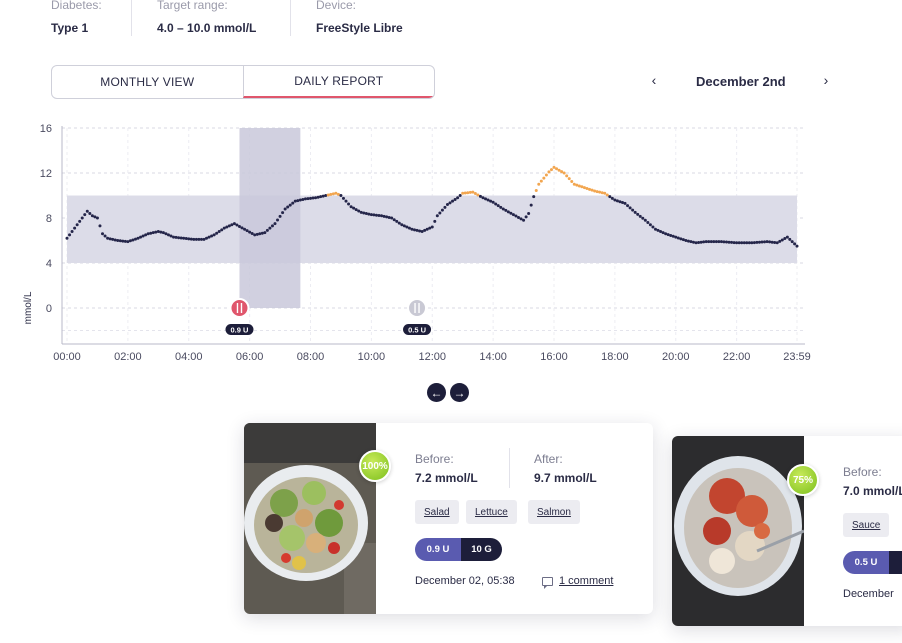  Describe the element at coordinates (615, 357) in the screenshot. I see `x-tick-label: 18:00` at that location.